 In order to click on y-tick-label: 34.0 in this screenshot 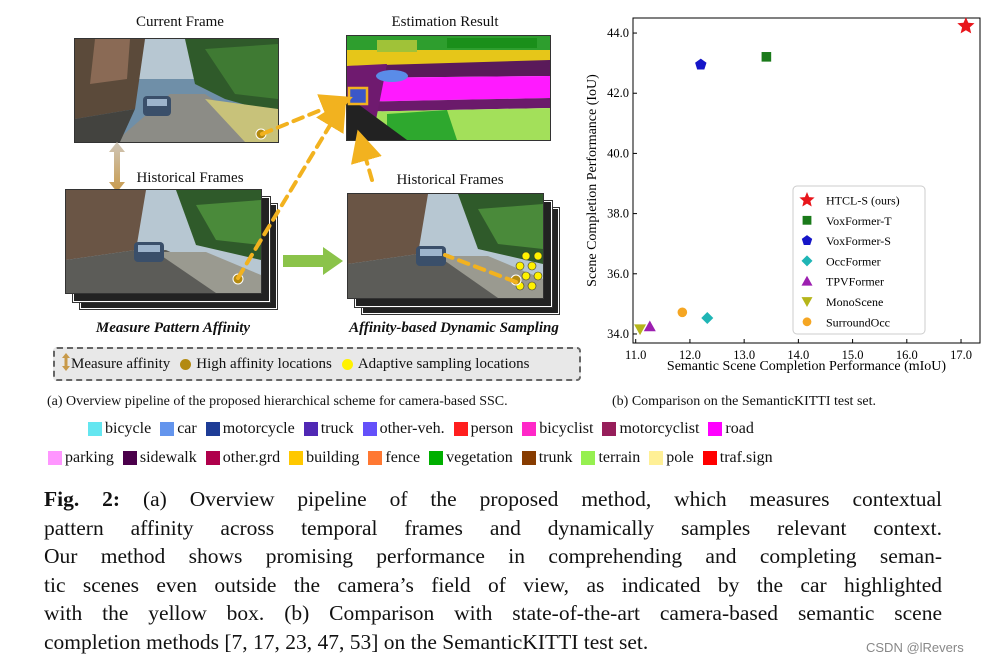, I will do `click(618, 334)`.